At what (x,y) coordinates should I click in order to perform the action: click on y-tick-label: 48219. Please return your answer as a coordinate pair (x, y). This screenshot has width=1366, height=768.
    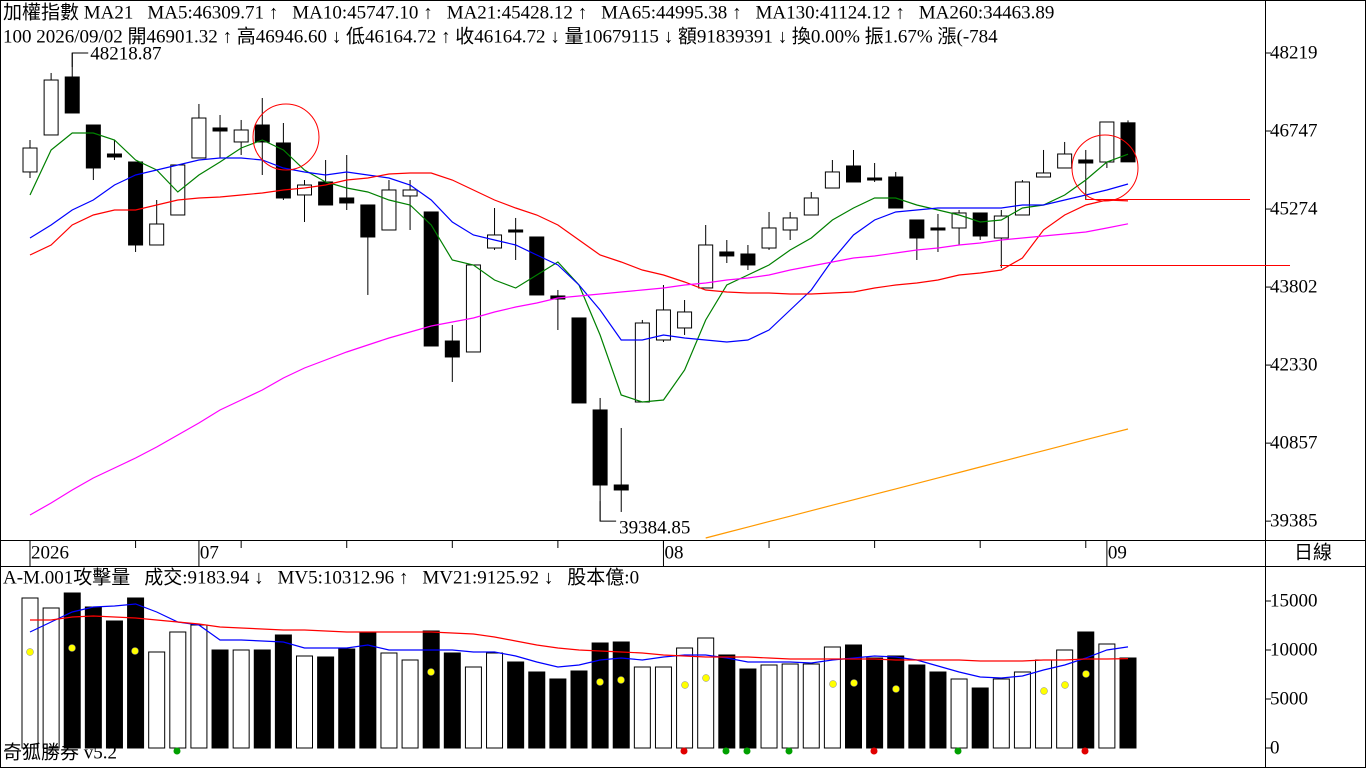
    Looking at the image, I should click on (1294, 52).